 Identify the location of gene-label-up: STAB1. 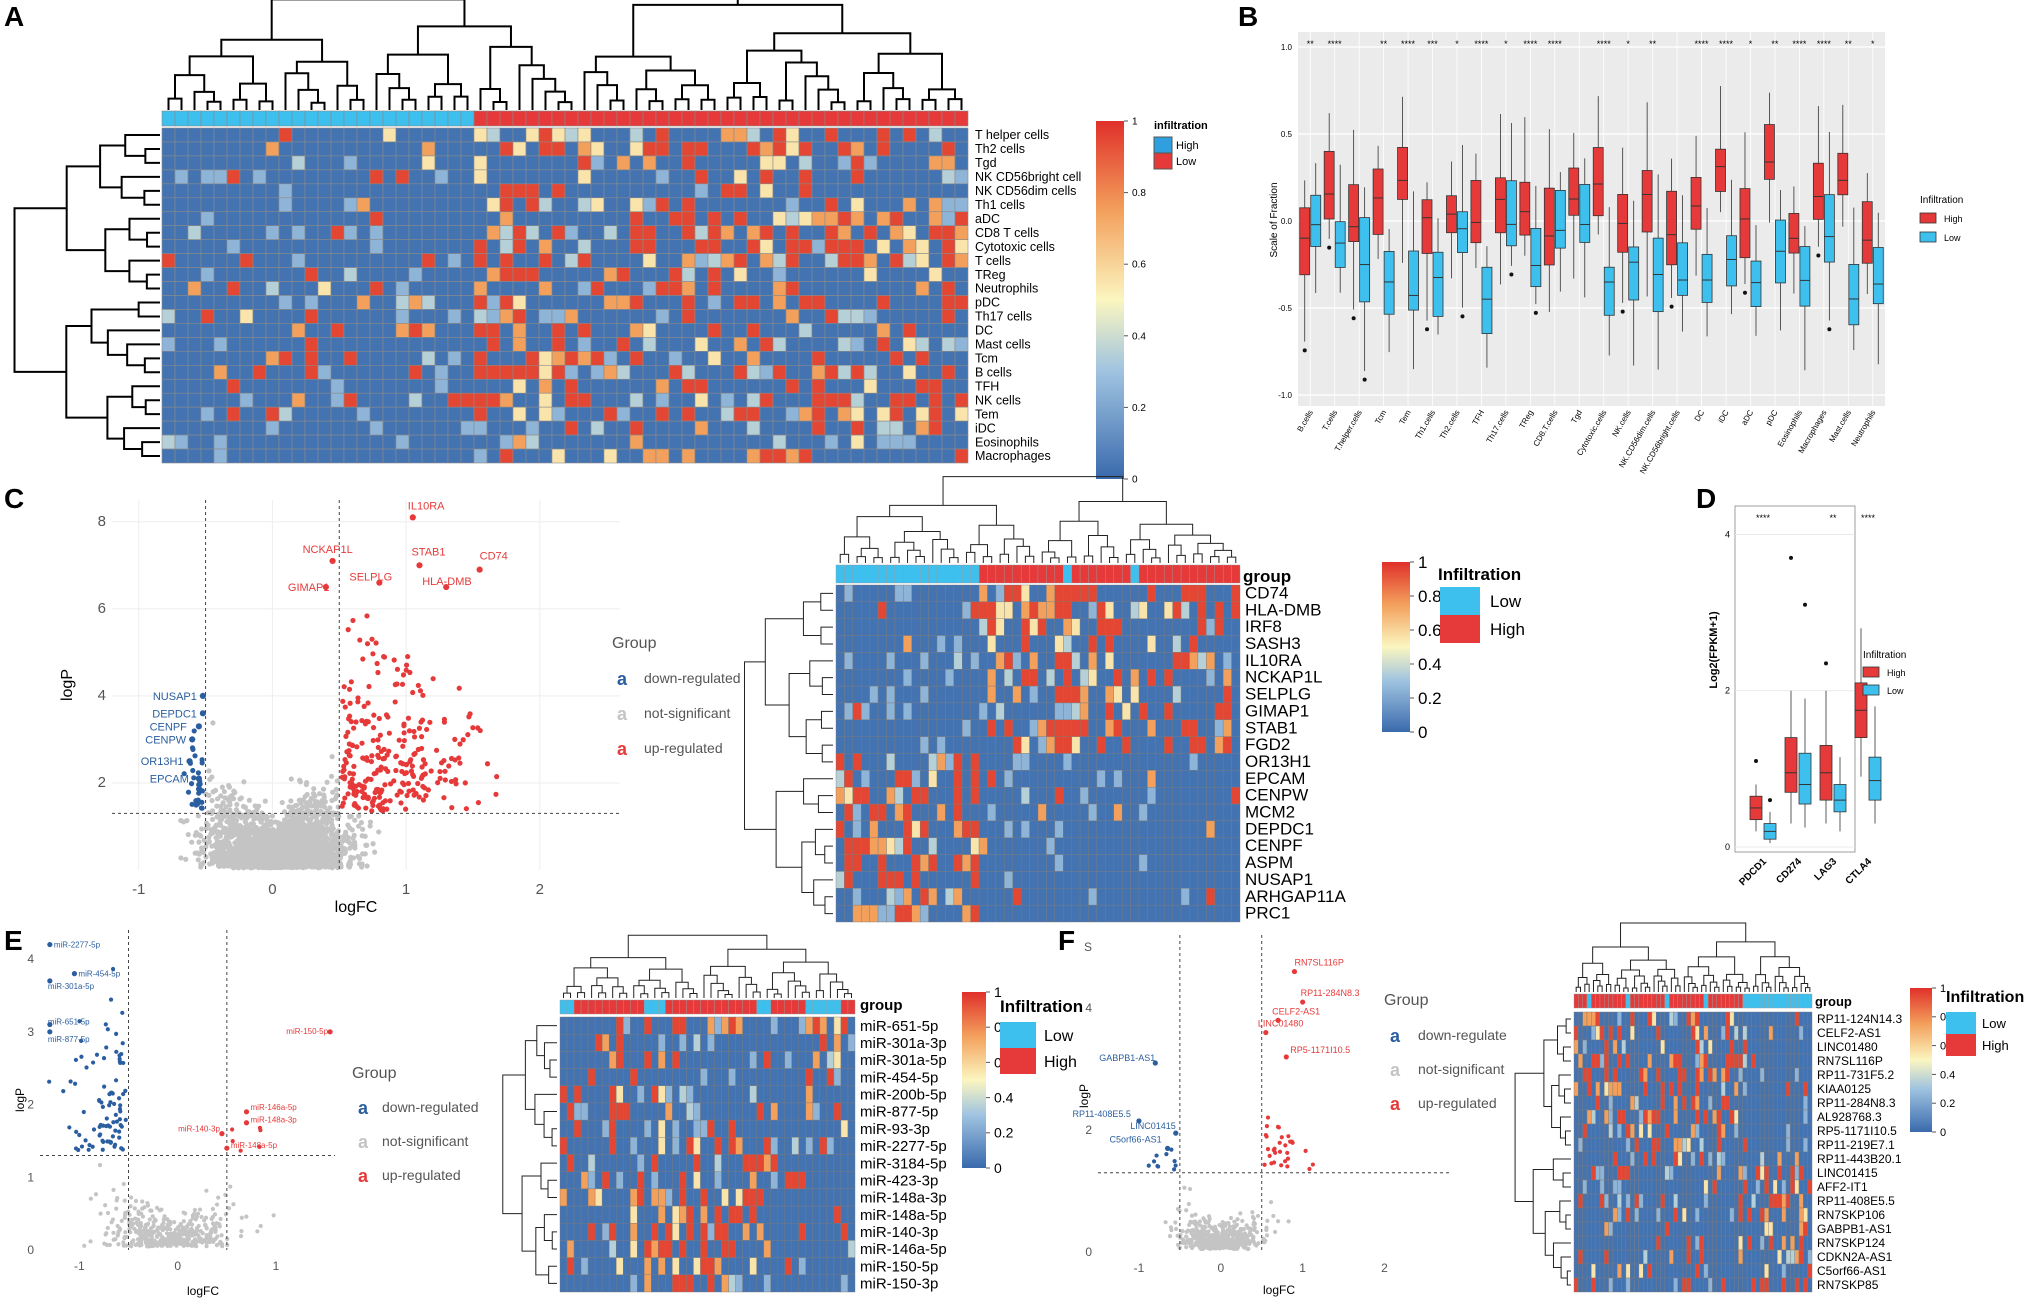
(428, 552).